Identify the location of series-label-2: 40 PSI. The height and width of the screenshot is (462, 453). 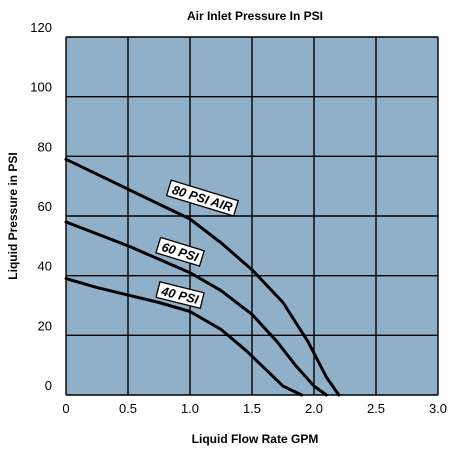
(180, 295).